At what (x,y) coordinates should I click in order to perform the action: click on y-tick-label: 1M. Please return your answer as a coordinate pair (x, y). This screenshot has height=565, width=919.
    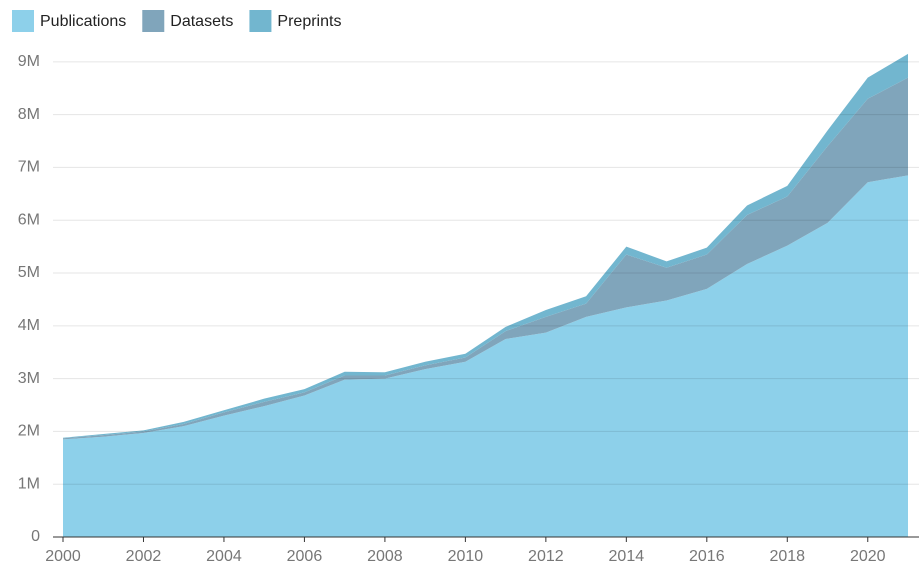
    Looking at the image, I should click on (29, 483).